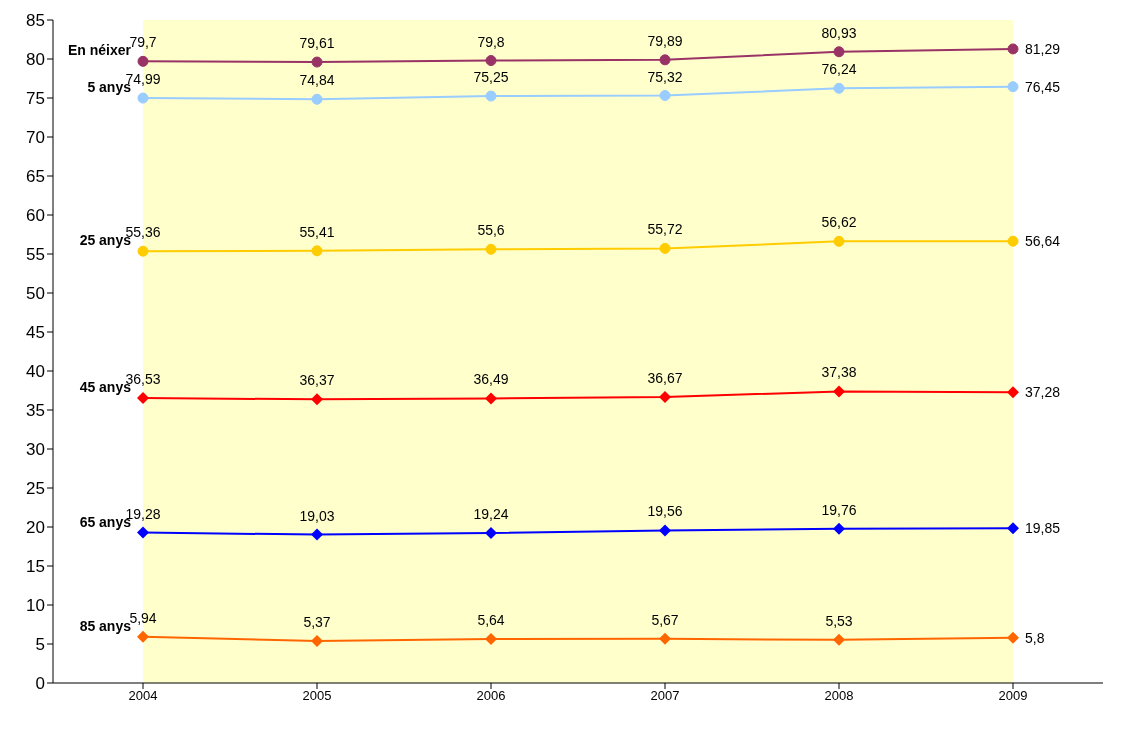  I want to click on y-tick-label: 75, so click(35, 99).